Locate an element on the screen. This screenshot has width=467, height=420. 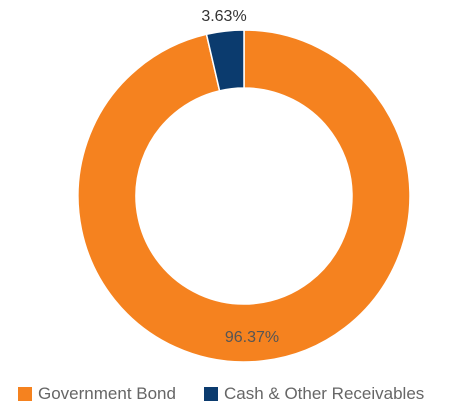
data-label-government-bond: 96.37% is located at coordinates (252, 337).